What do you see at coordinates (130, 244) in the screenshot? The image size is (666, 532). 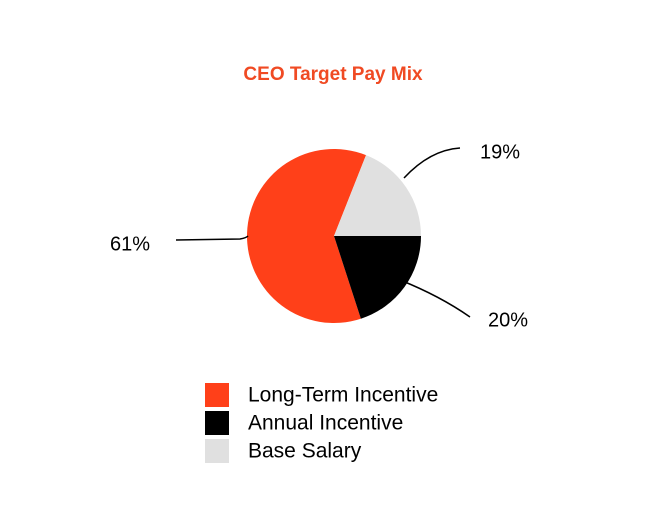 I see `data-label: 61%` at bounding box center [130, 244].